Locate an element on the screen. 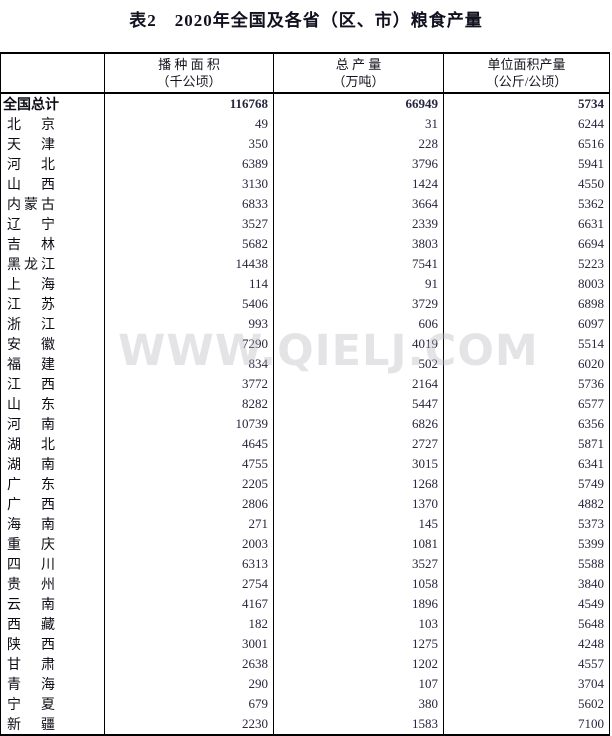  value-cell: 5362 is located at coordinates (526, 204).